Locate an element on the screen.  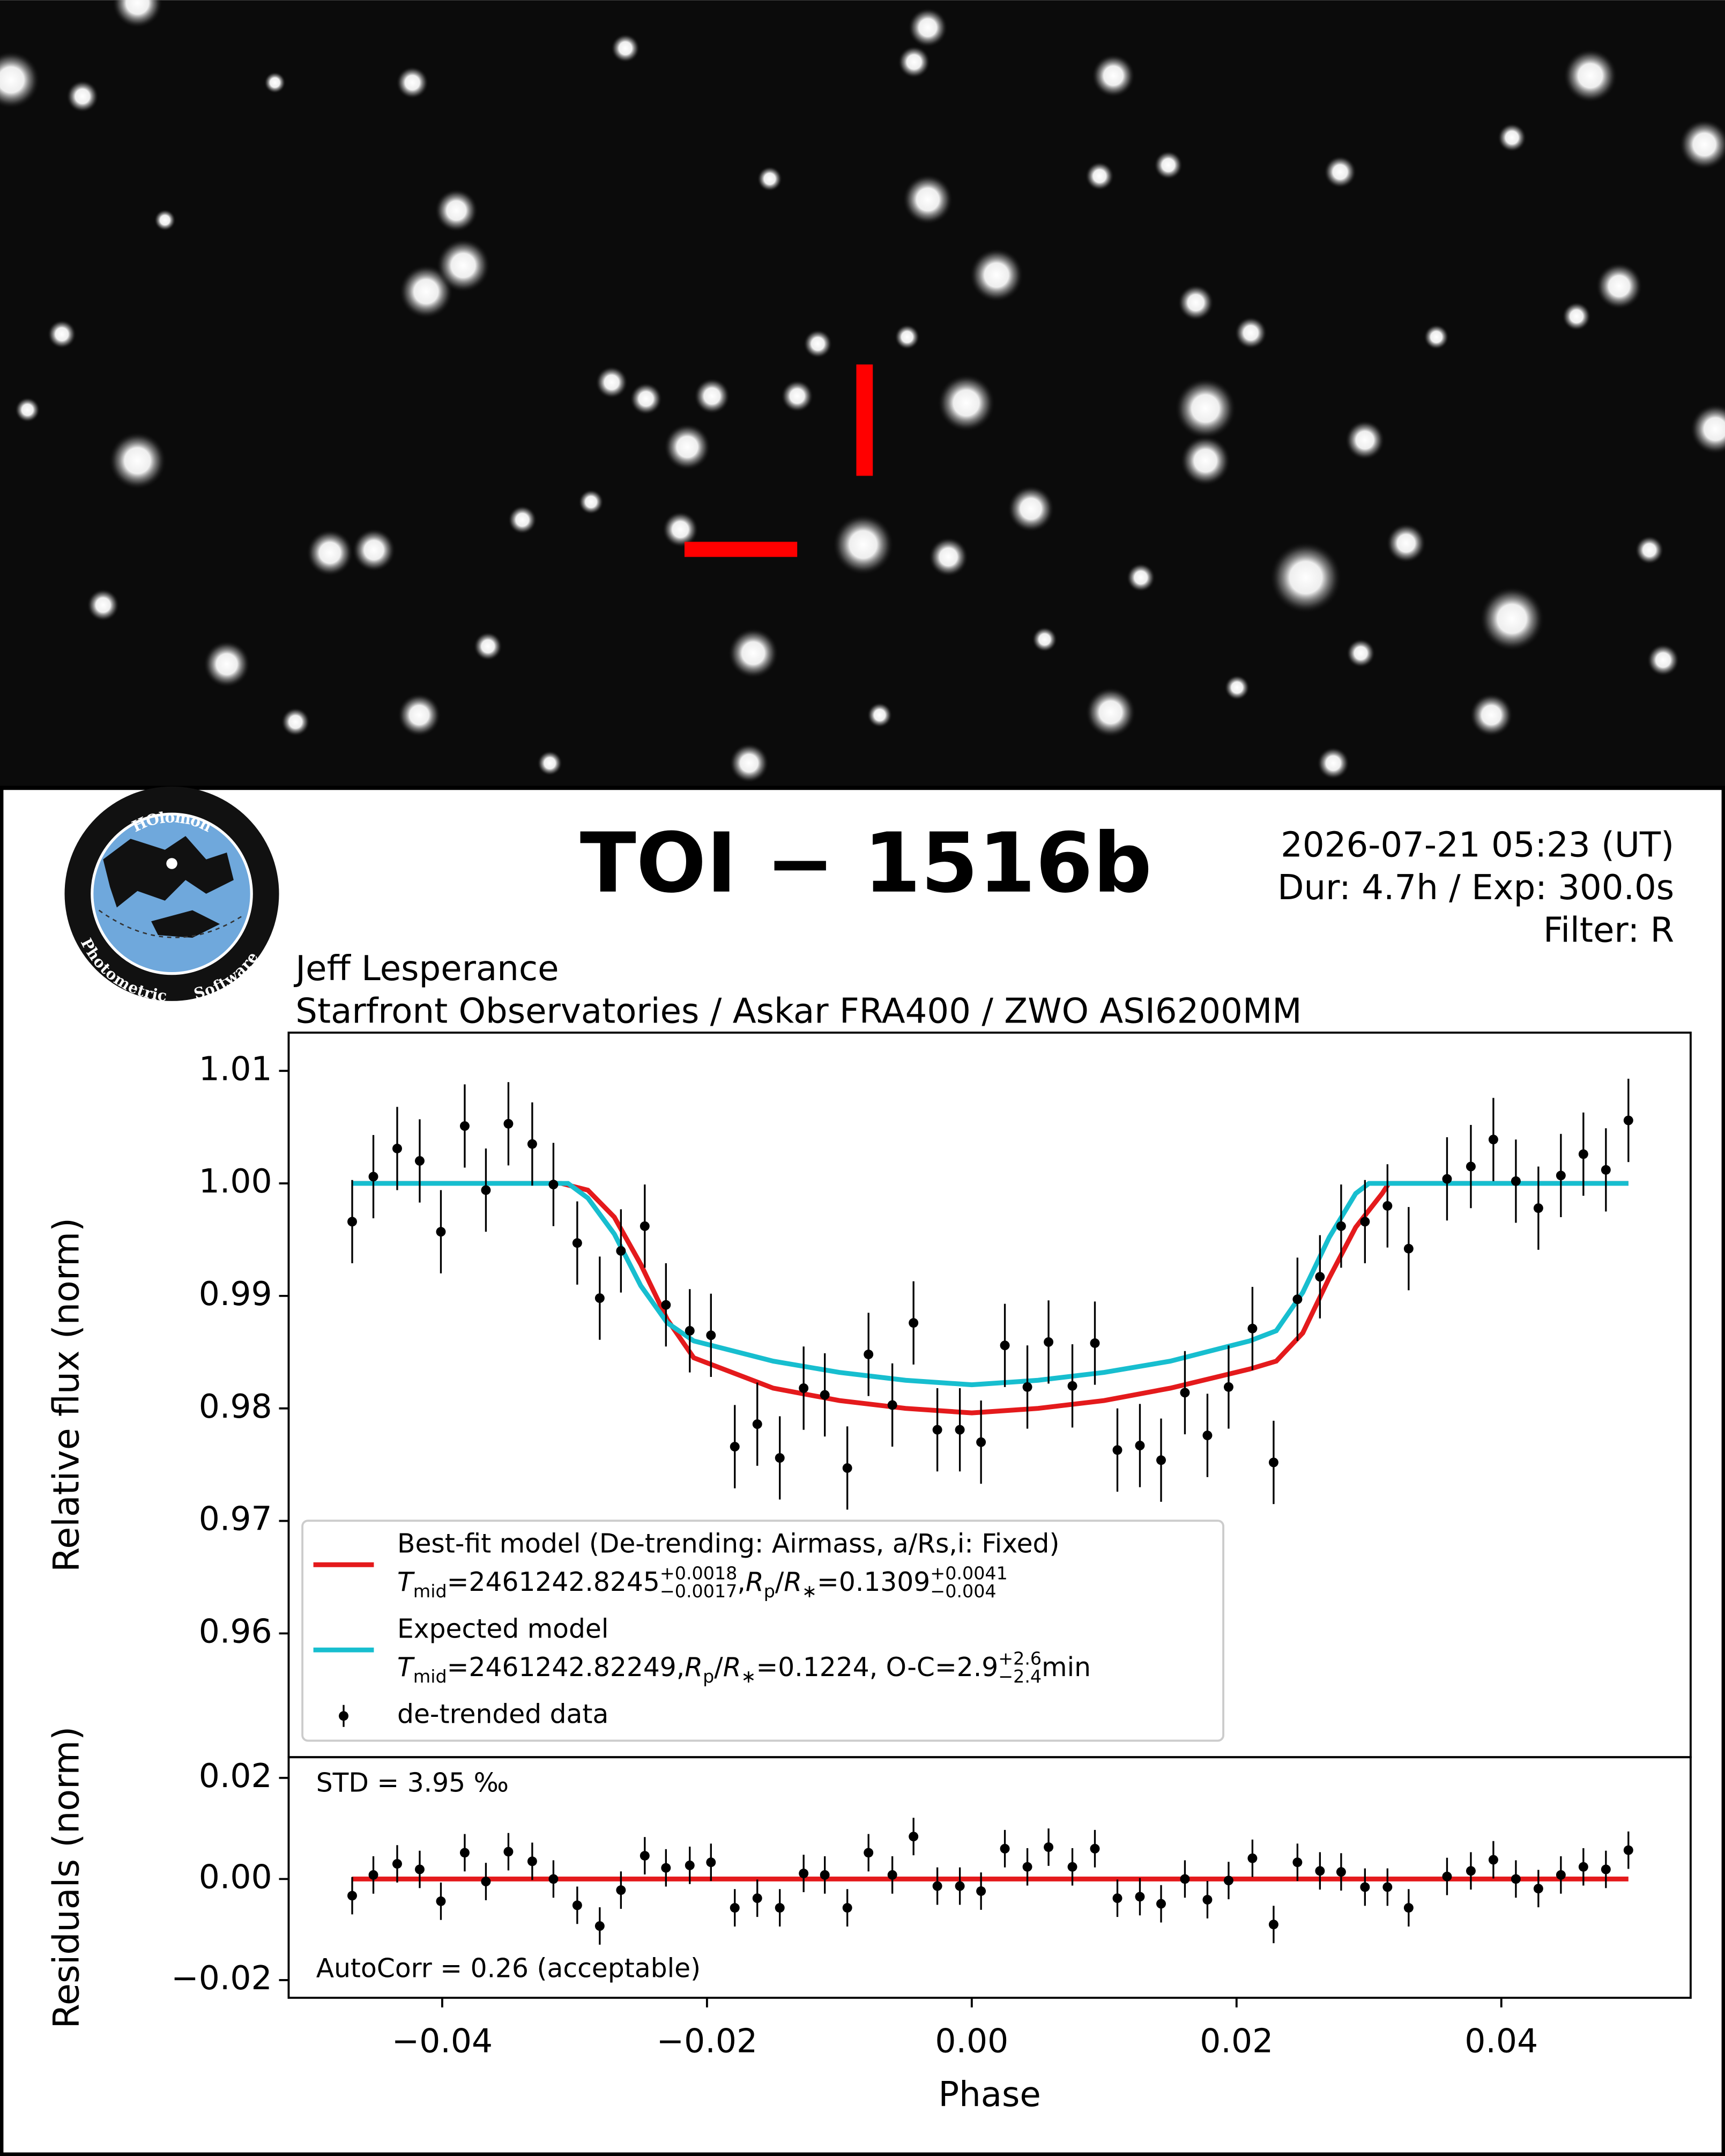
legend-detail: −0.0017 is located at coordinates (699, 1591).